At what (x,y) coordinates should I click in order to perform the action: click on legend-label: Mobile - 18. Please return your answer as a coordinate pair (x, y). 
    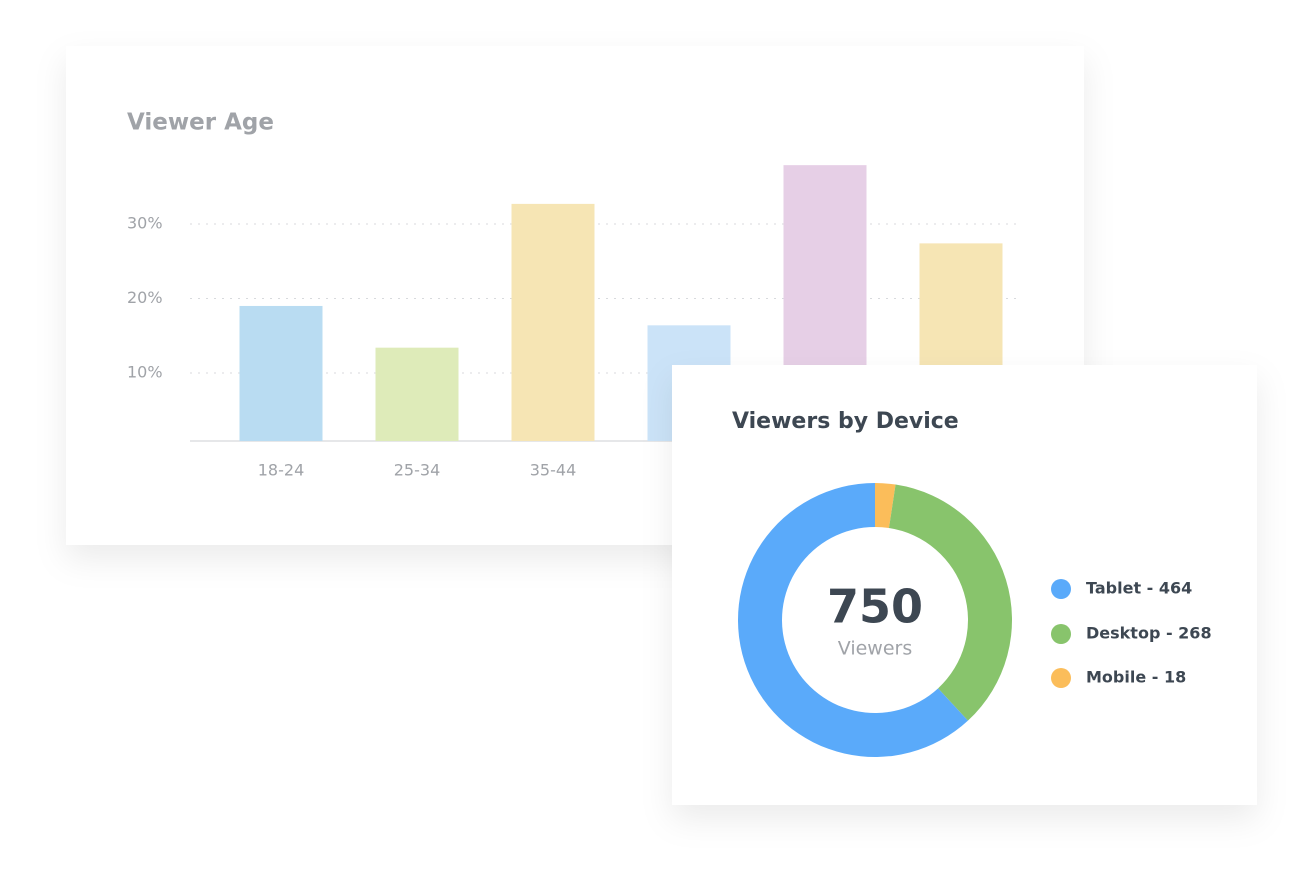
    Looking at the image, I should click on (1136, 677).